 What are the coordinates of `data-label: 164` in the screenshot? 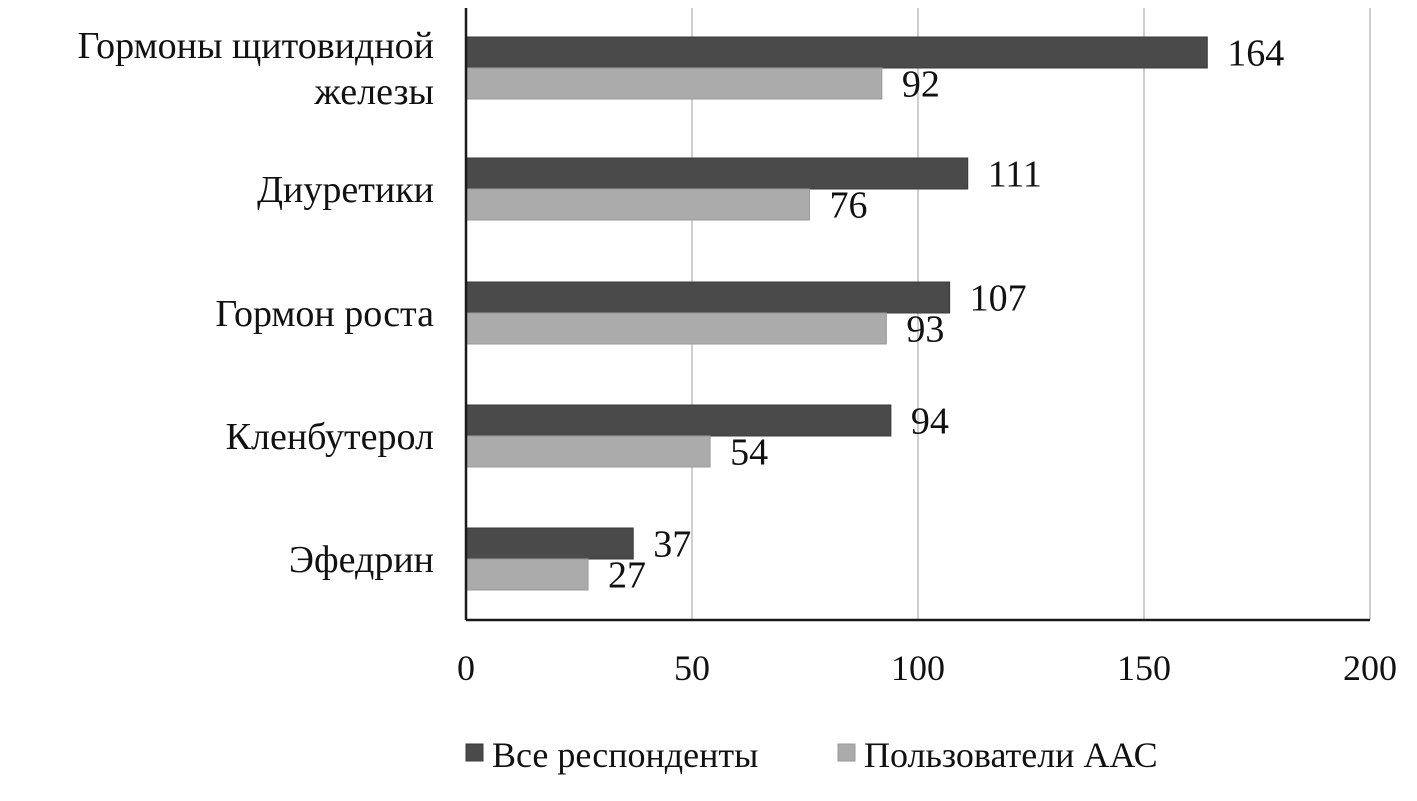 It's located at (1255, 54).